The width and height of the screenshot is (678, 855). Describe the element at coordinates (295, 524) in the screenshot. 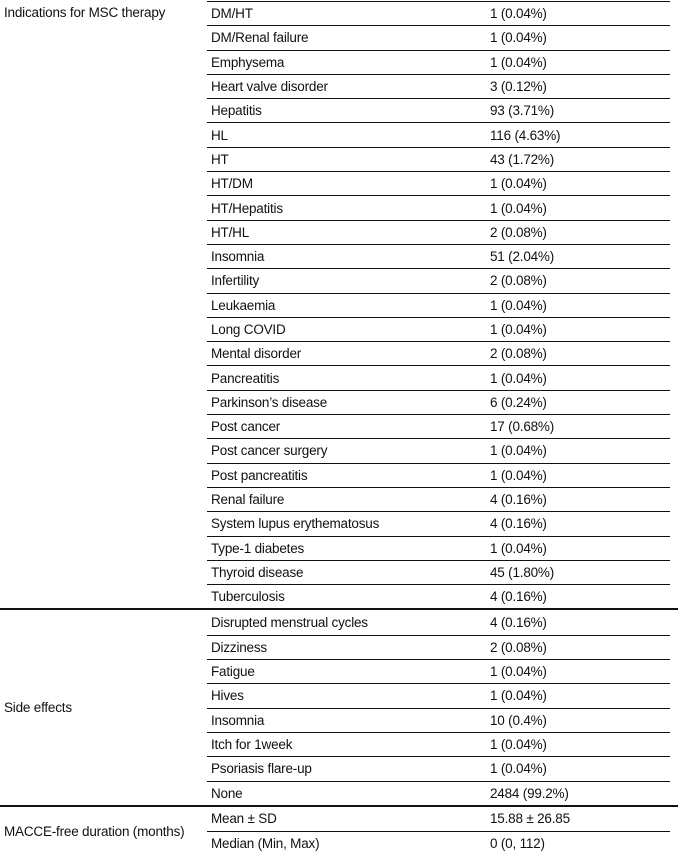

I see `row-label: System lupus erythematosus` at that location.